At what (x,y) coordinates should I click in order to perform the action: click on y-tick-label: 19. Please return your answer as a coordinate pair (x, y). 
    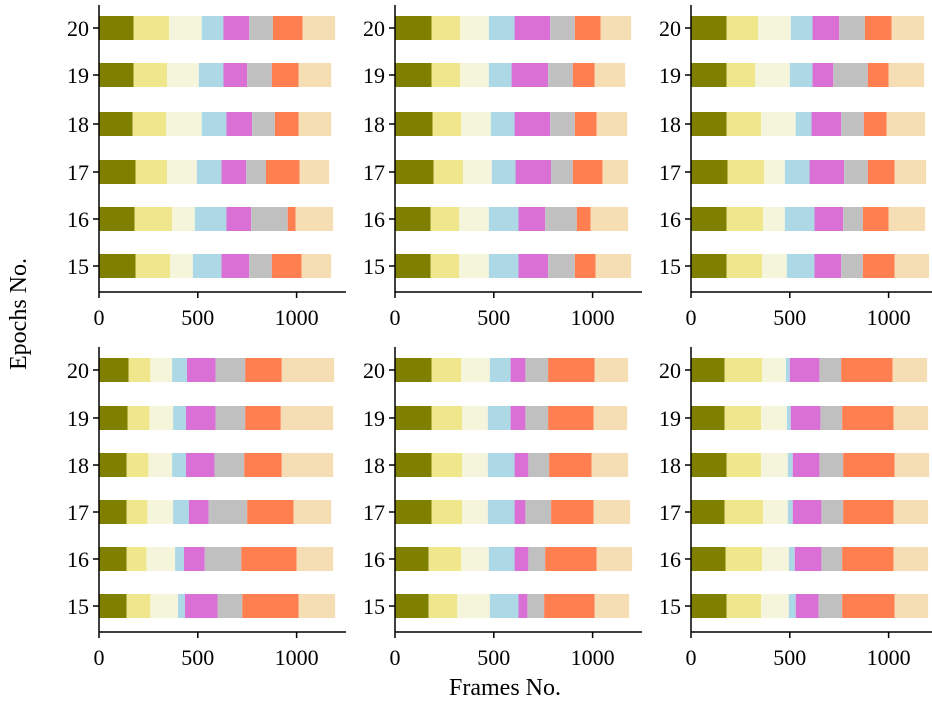
    Looking at the image, I should click on (78, 418).